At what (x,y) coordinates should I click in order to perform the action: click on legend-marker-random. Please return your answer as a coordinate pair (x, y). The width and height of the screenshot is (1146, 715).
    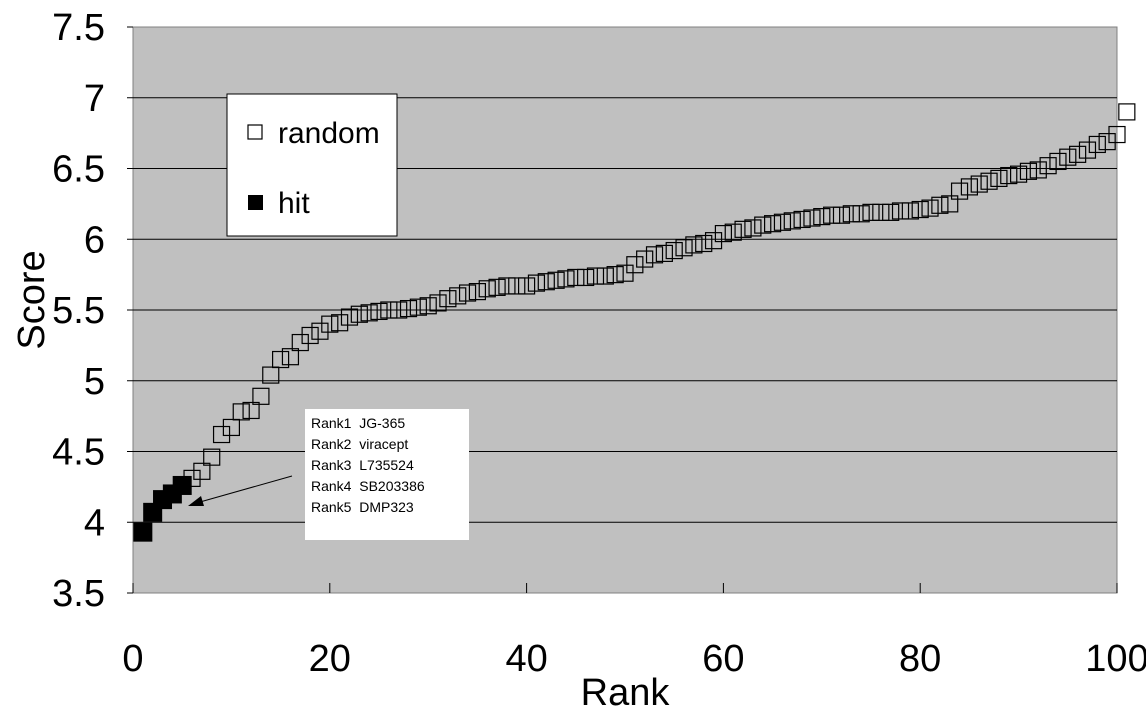
    Looking at the image, I should click on (255, 132).